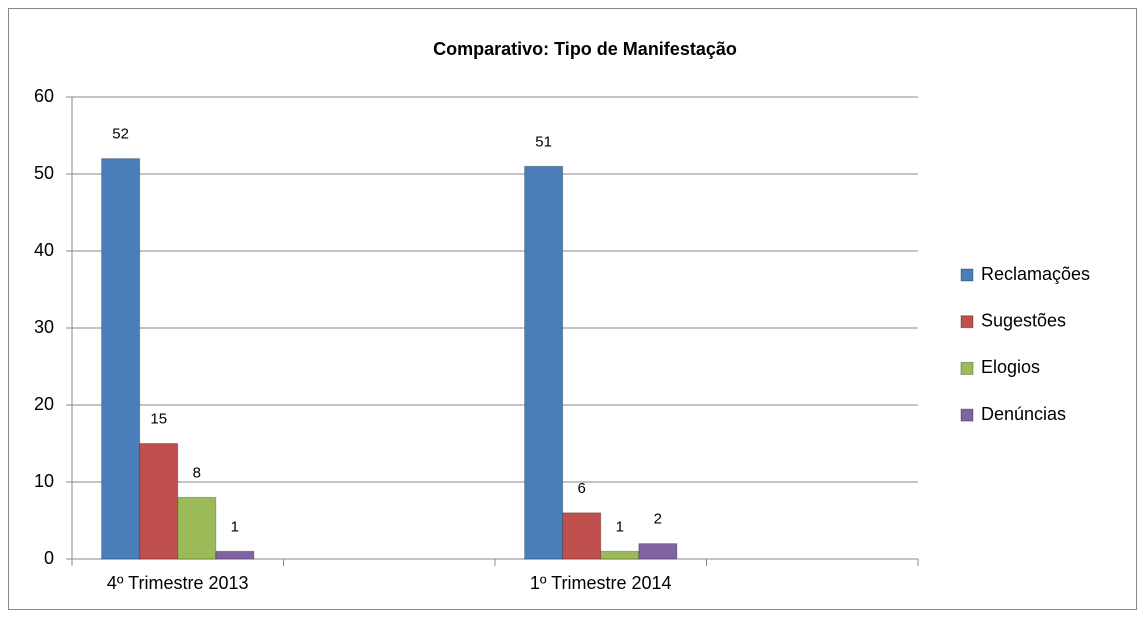 The image size is (1145, 624). Describe the element at coordinates (158, 418) in the screenshot. I see `data-label: 15` at that location.